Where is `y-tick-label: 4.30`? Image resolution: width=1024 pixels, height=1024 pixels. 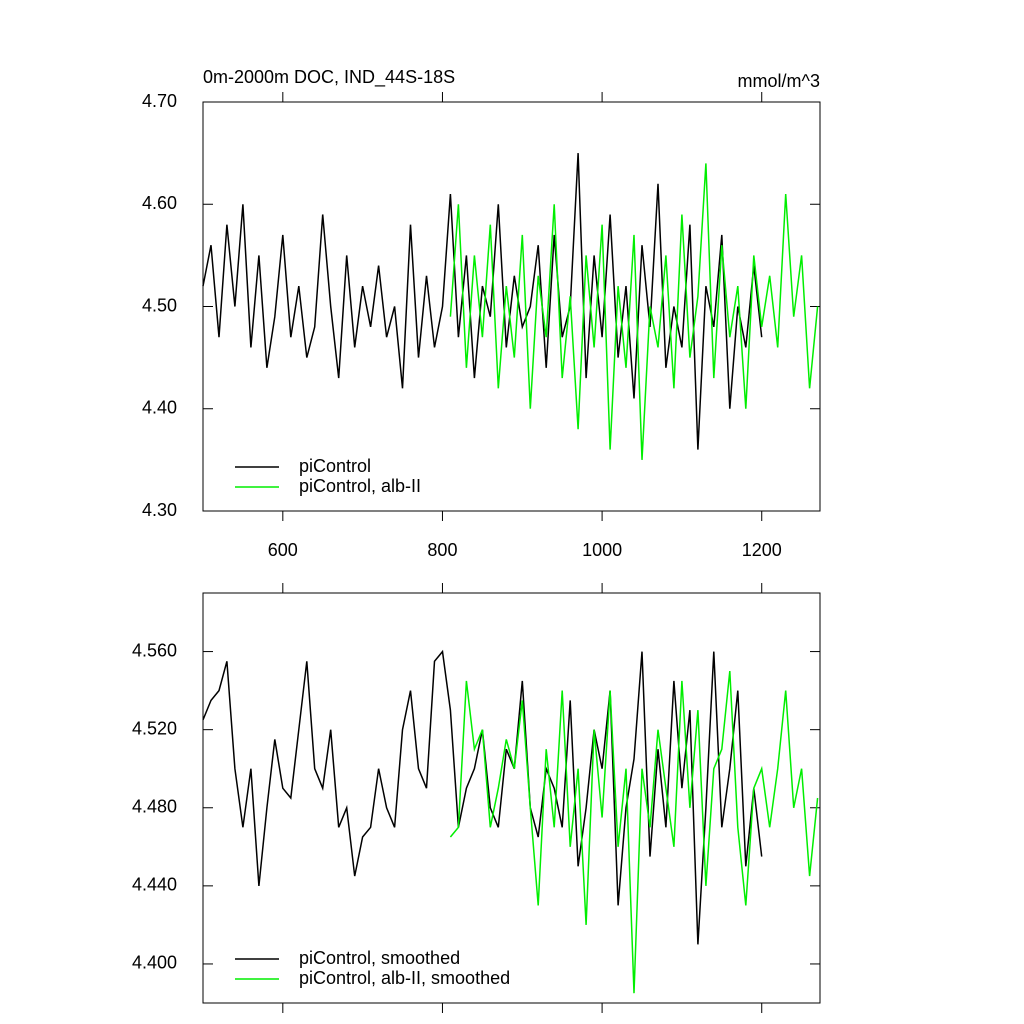 y-tick-label: 4.30 is located at coordinates (159, 510).